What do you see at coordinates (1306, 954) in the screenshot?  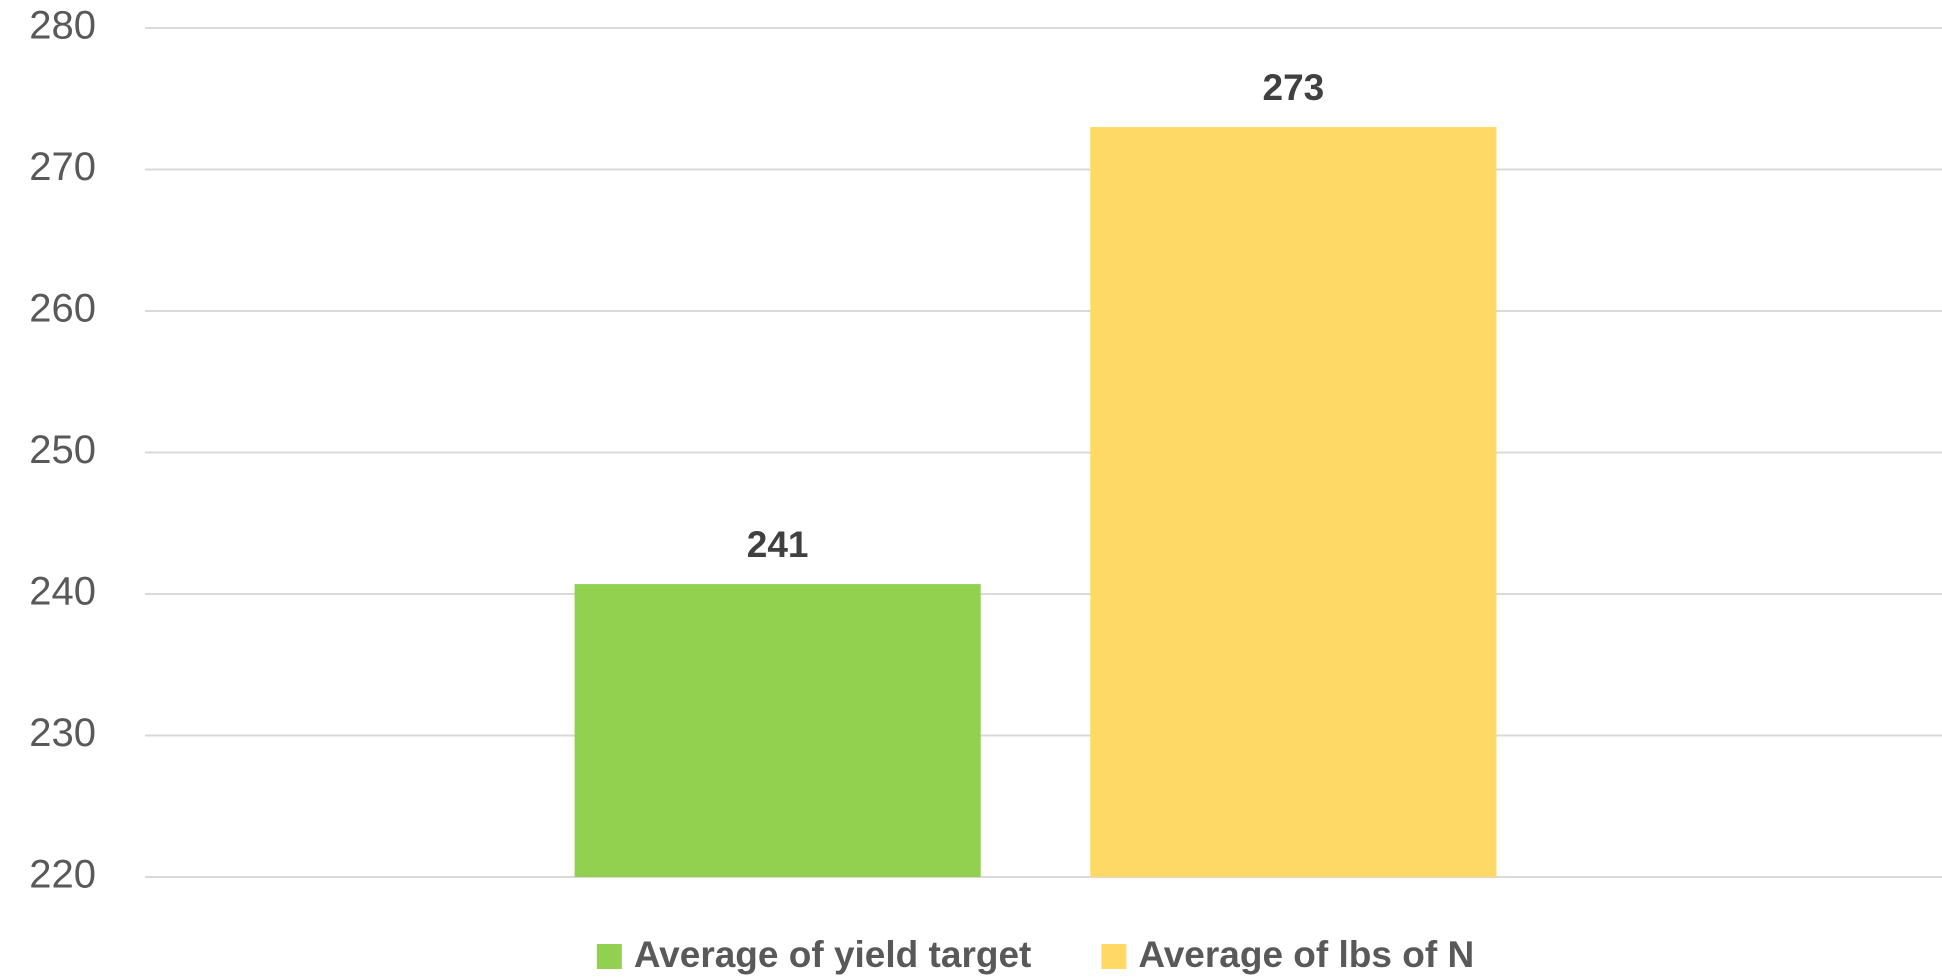 I see `legend-label: Average of lbs of N` at bounding box center [1306, 954].